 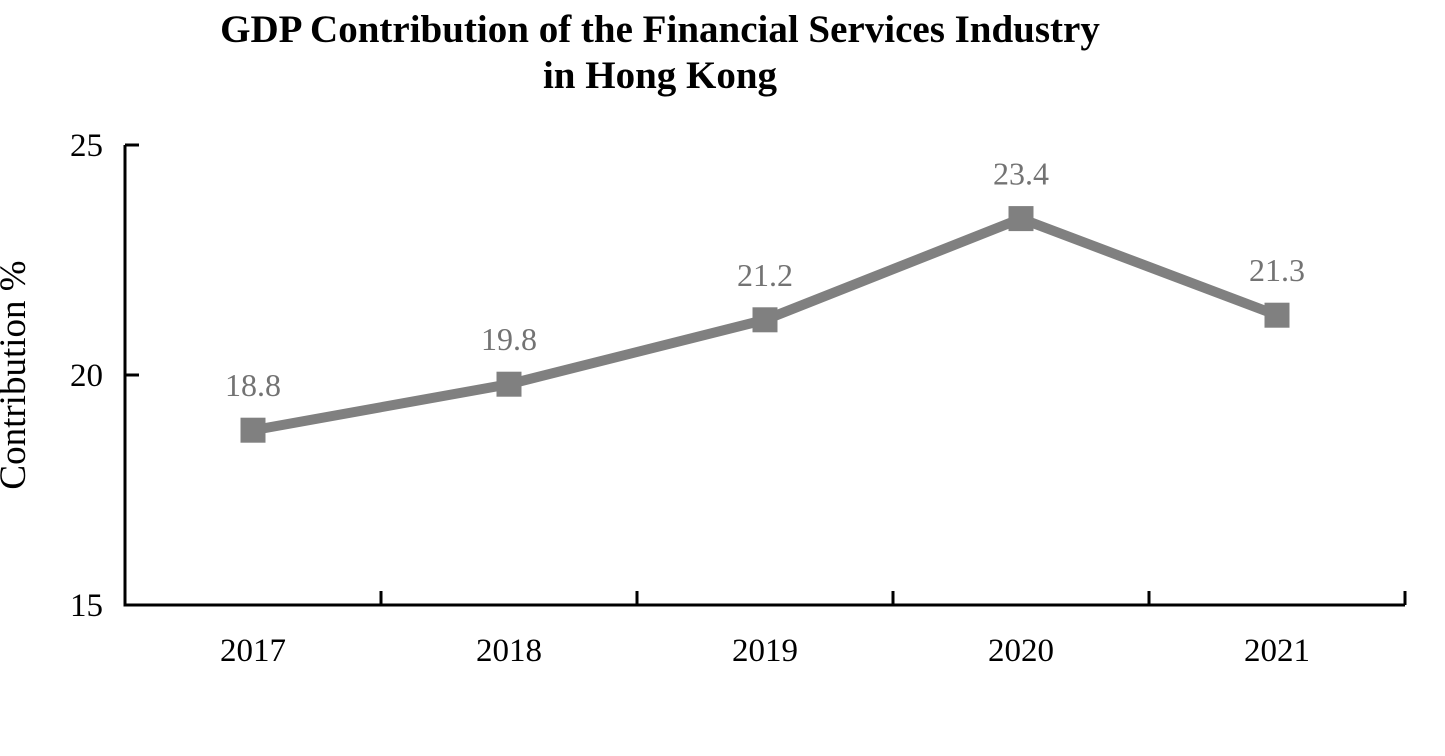 What do you see at coordinates (765, 651) in the screenshot?
I see `x-tick-label: 2019` at bounding box center [765, 651].